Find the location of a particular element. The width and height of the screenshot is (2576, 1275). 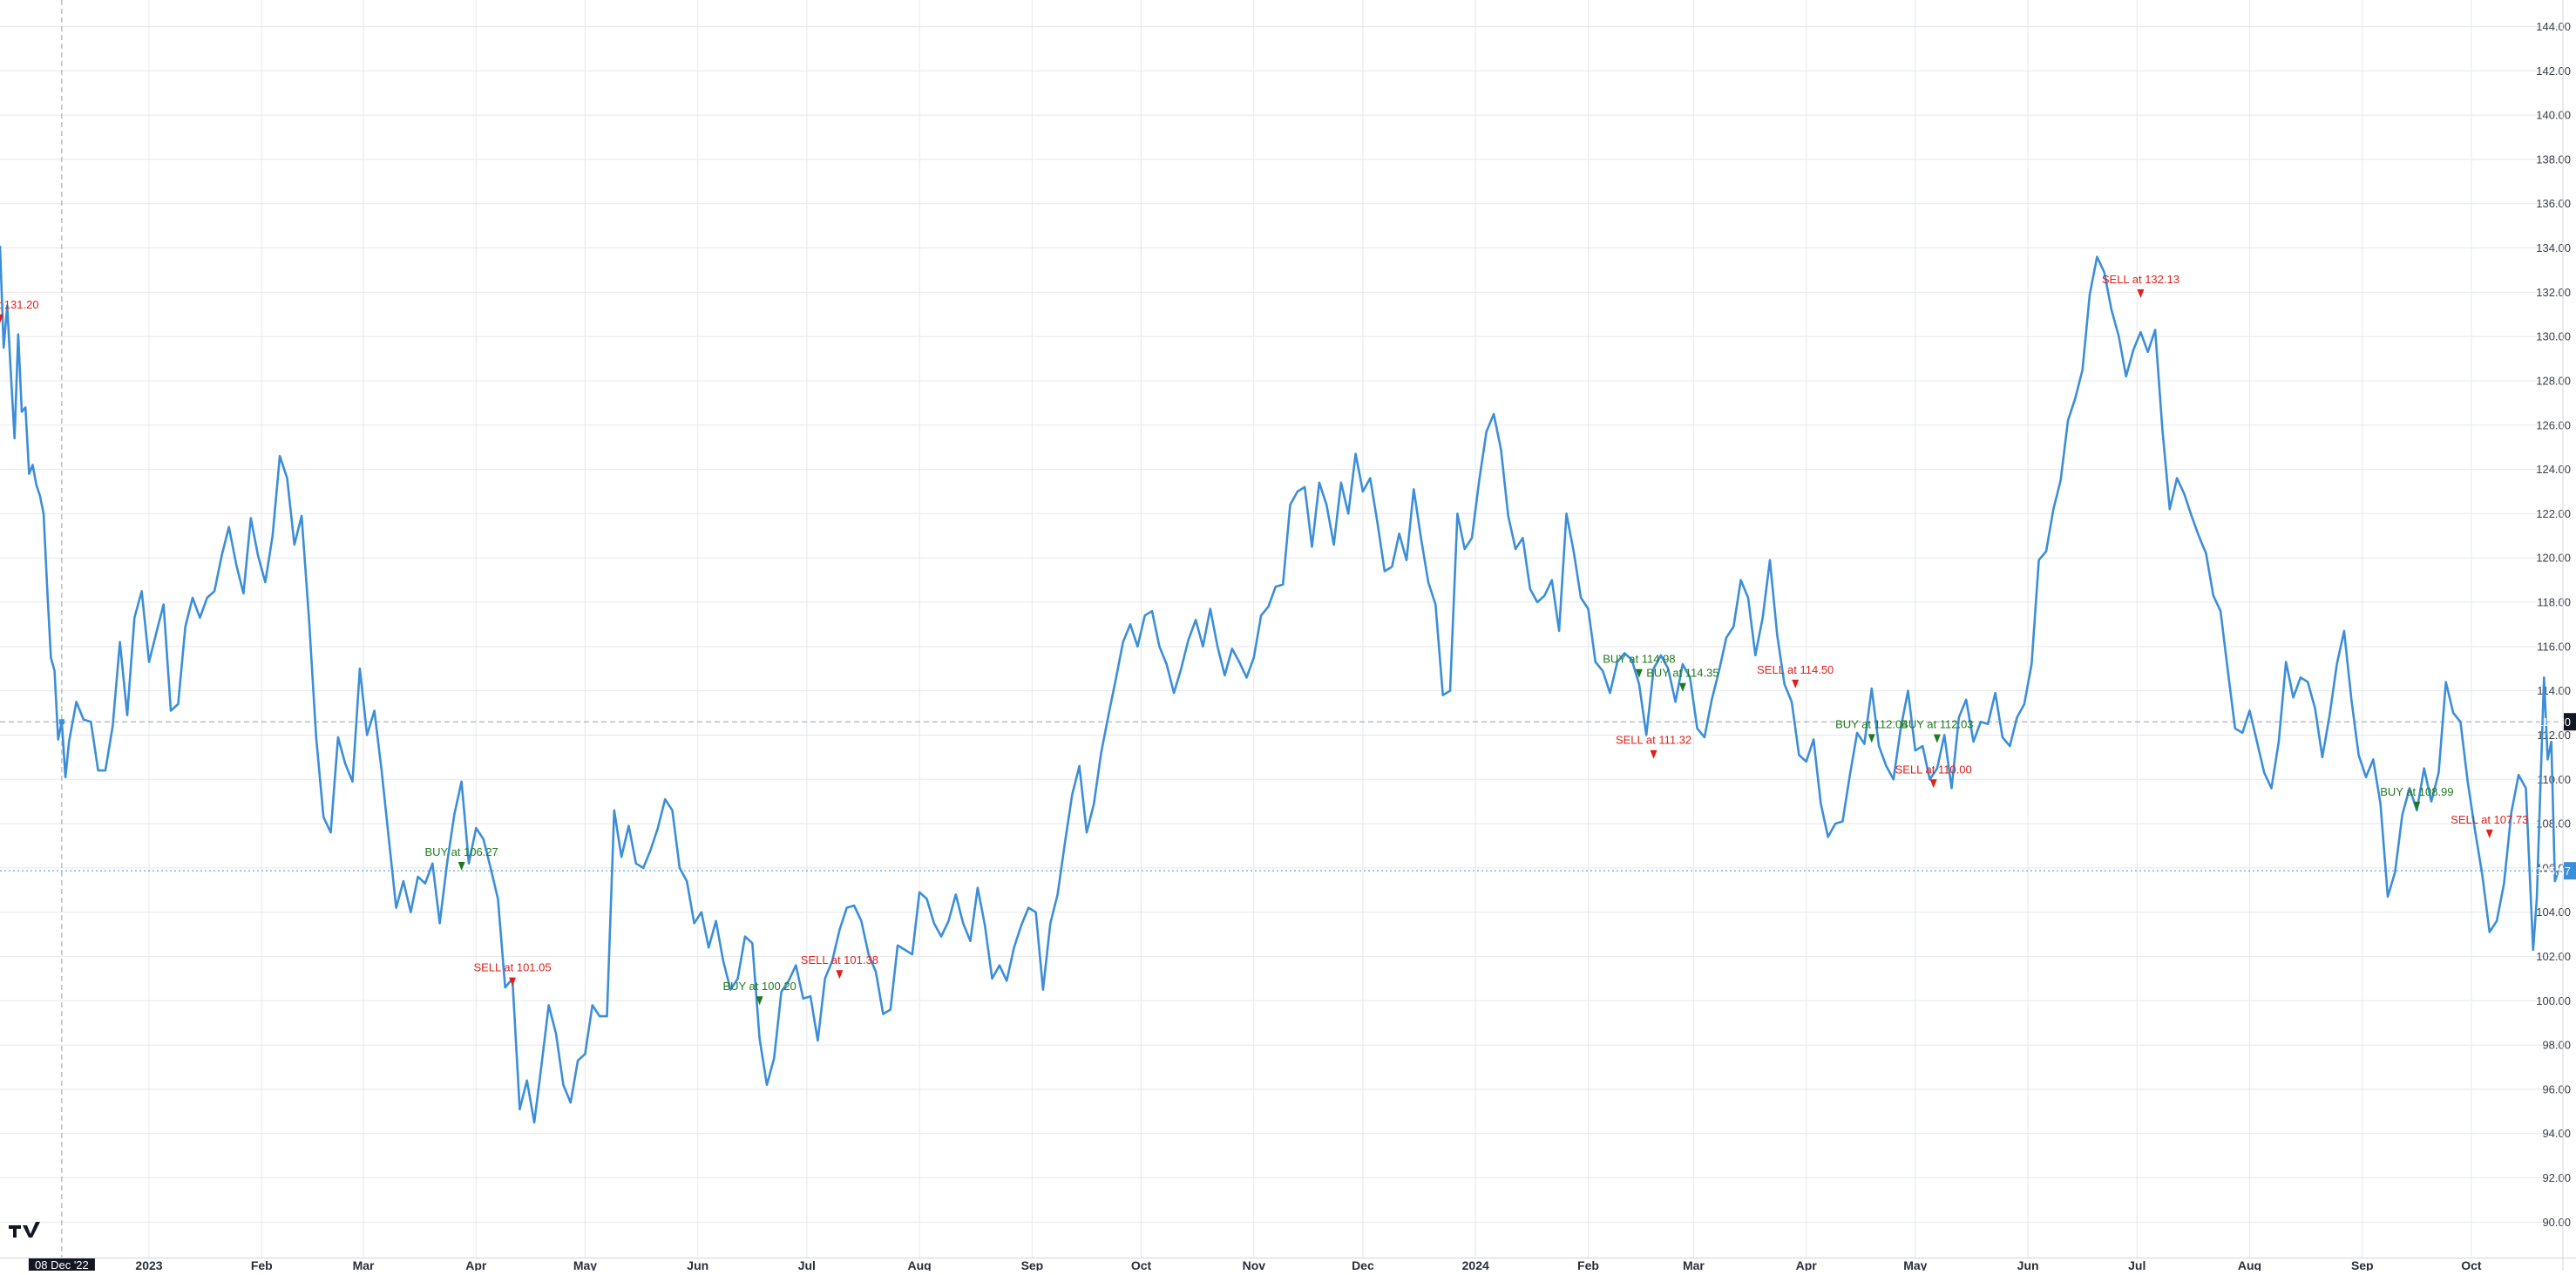

price-tick-label: 116.00 is located at coordinates (2554, 647).